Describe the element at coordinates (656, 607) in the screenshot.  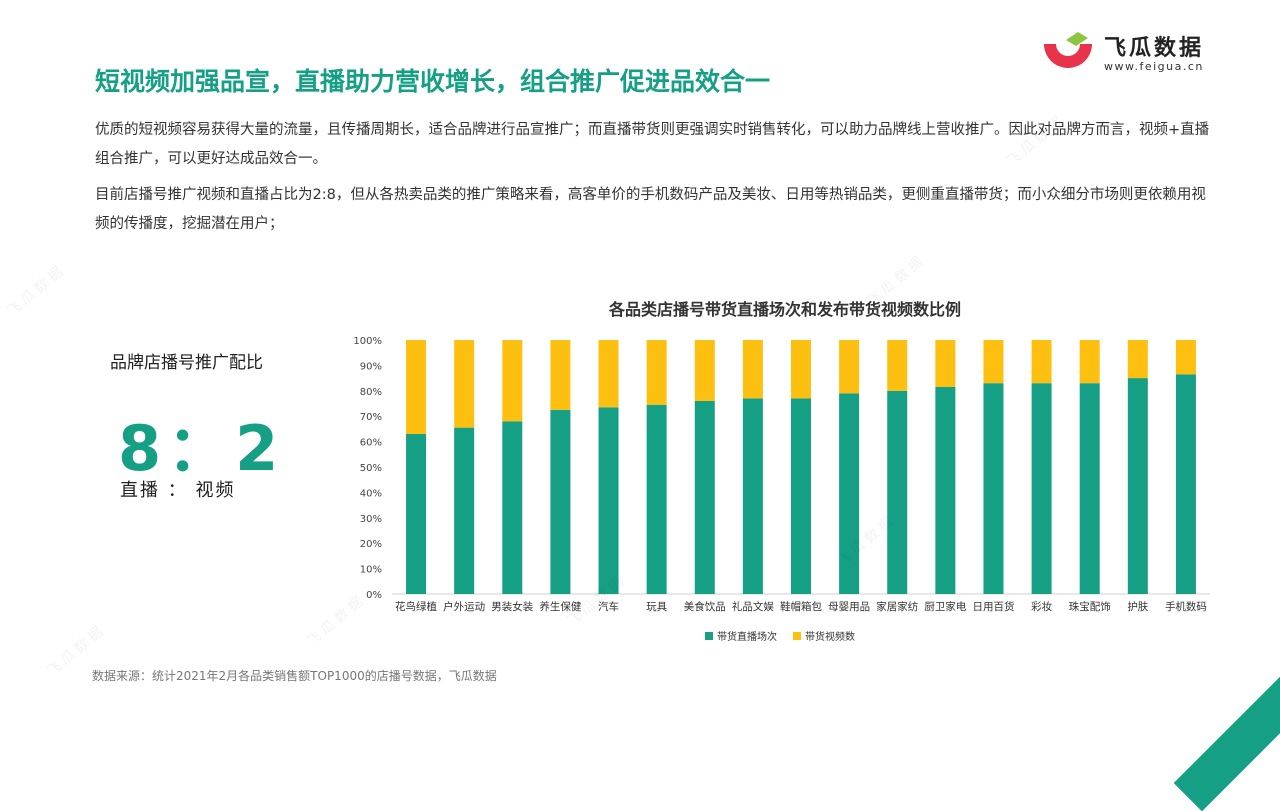
I see `x-tick-label: 玩具` at that location.